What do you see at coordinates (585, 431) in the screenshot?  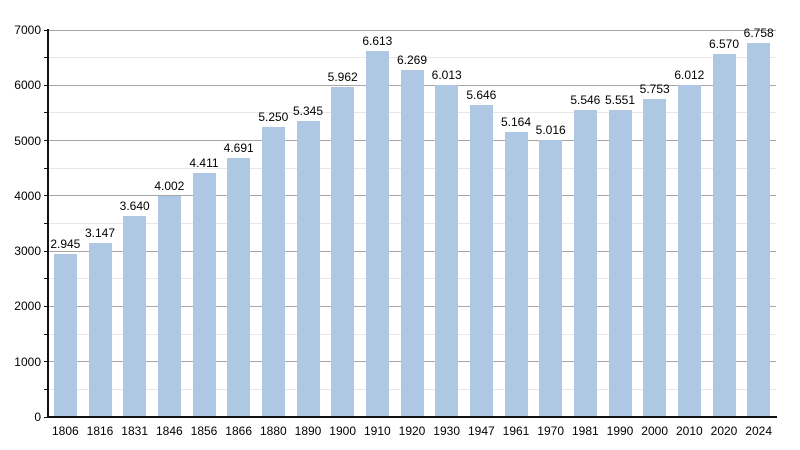 I see `x-tick-label: 1981` at bounding box center [585, 431].